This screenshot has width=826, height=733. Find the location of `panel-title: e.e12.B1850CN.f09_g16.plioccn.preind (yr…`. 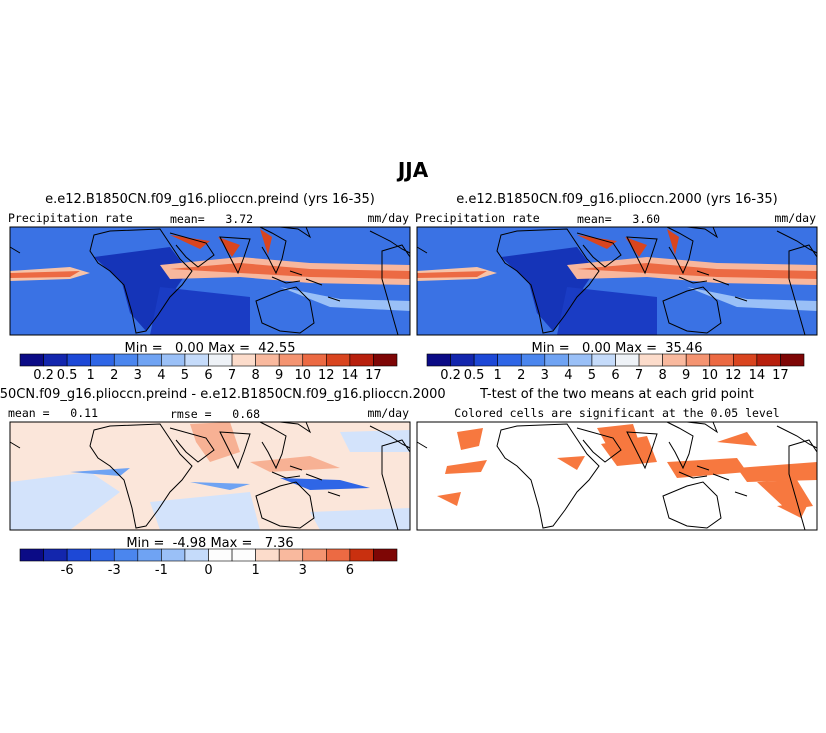

panel-title: e.e12.B1850CN.f09_g16.plioccn.preind (yr… is located at coordinates (210, 199).